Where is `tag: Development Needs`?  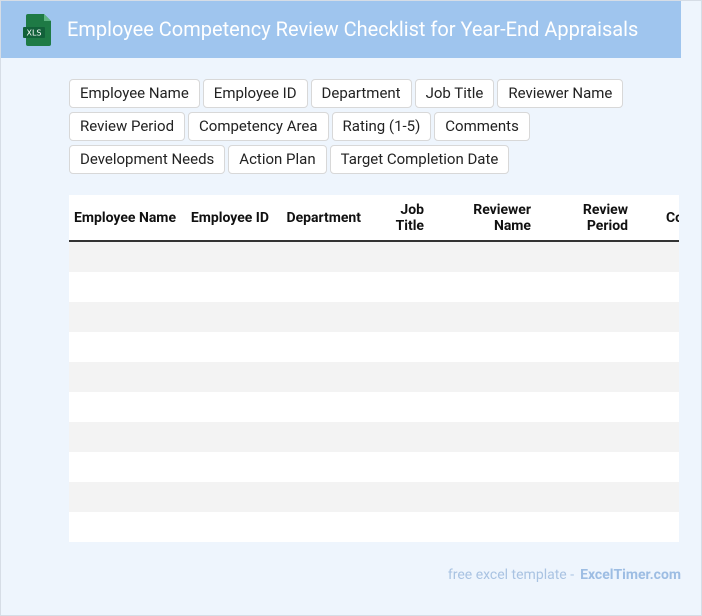
tag: Development Needs is located at coordinates (147, 159).